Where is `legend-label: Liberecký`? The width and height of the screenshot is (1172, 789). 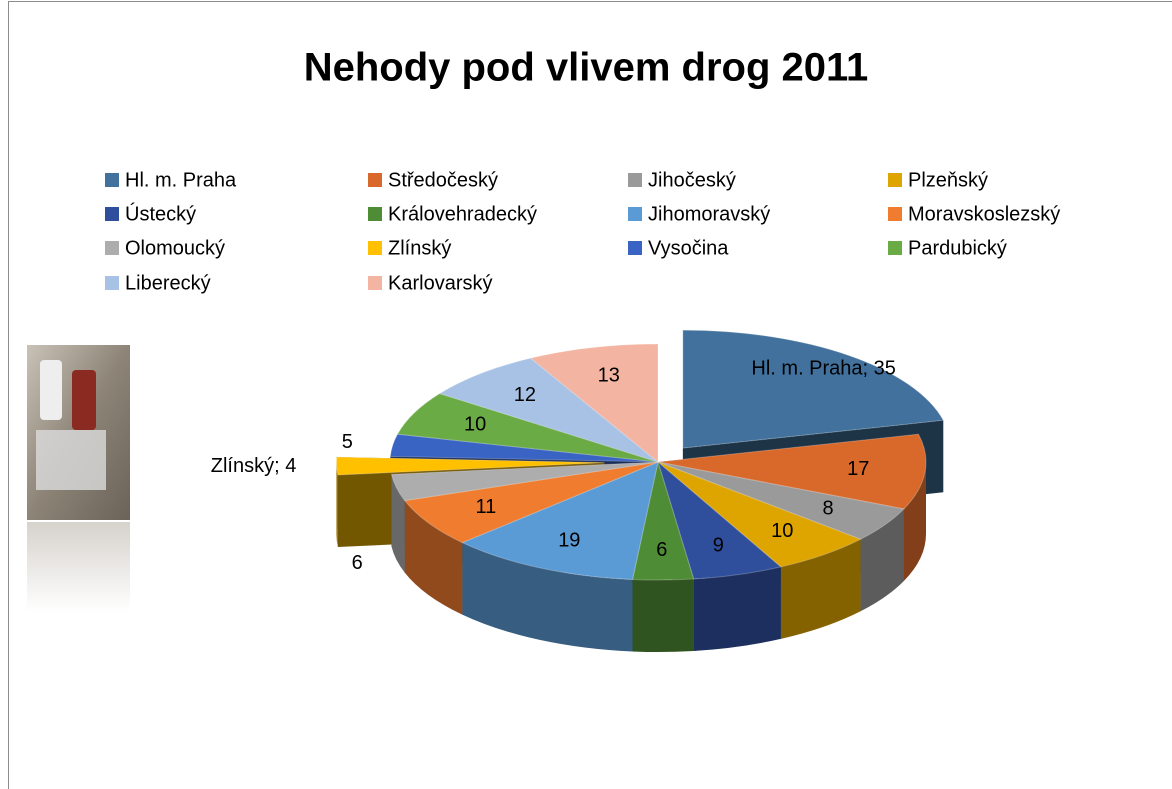
legend-label: Liberecký is located at coordinates (168, 283).